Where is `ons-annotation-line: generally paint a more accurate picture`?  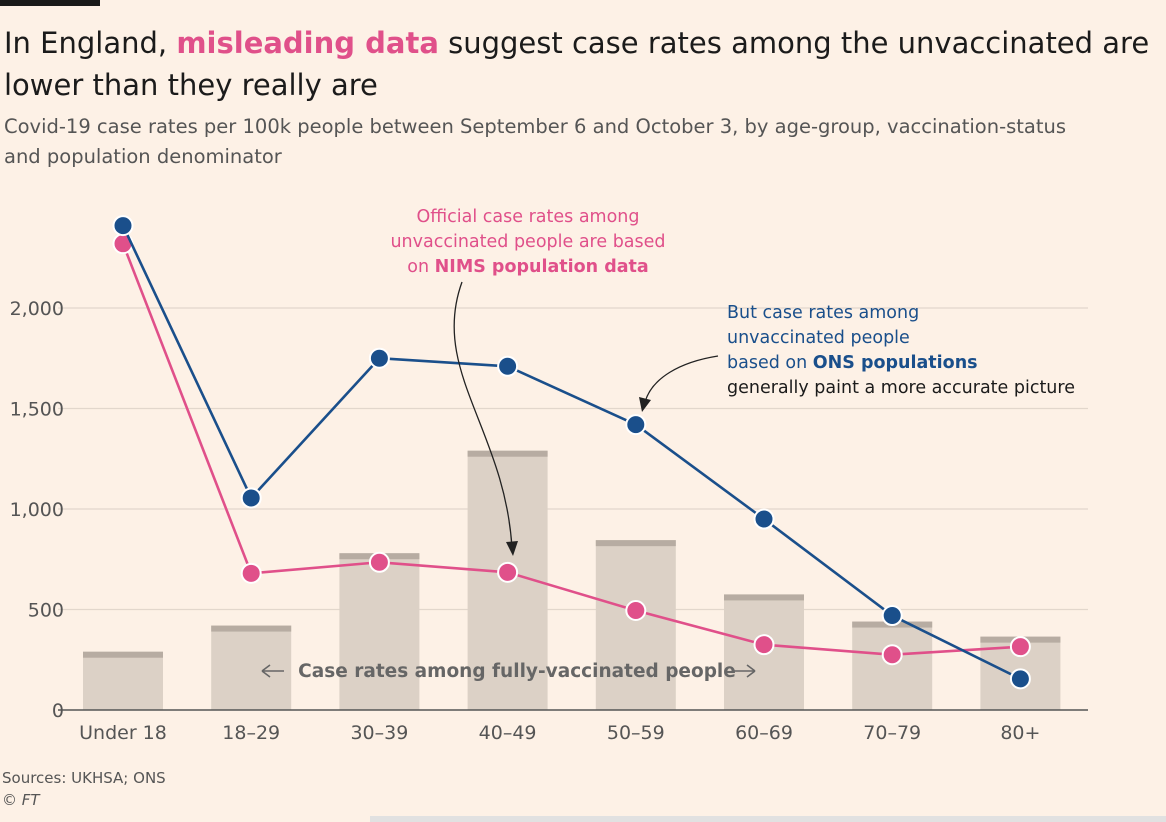
ons-annotation-line: generally paint a more accurate picture is located at coordinates (901, 388).